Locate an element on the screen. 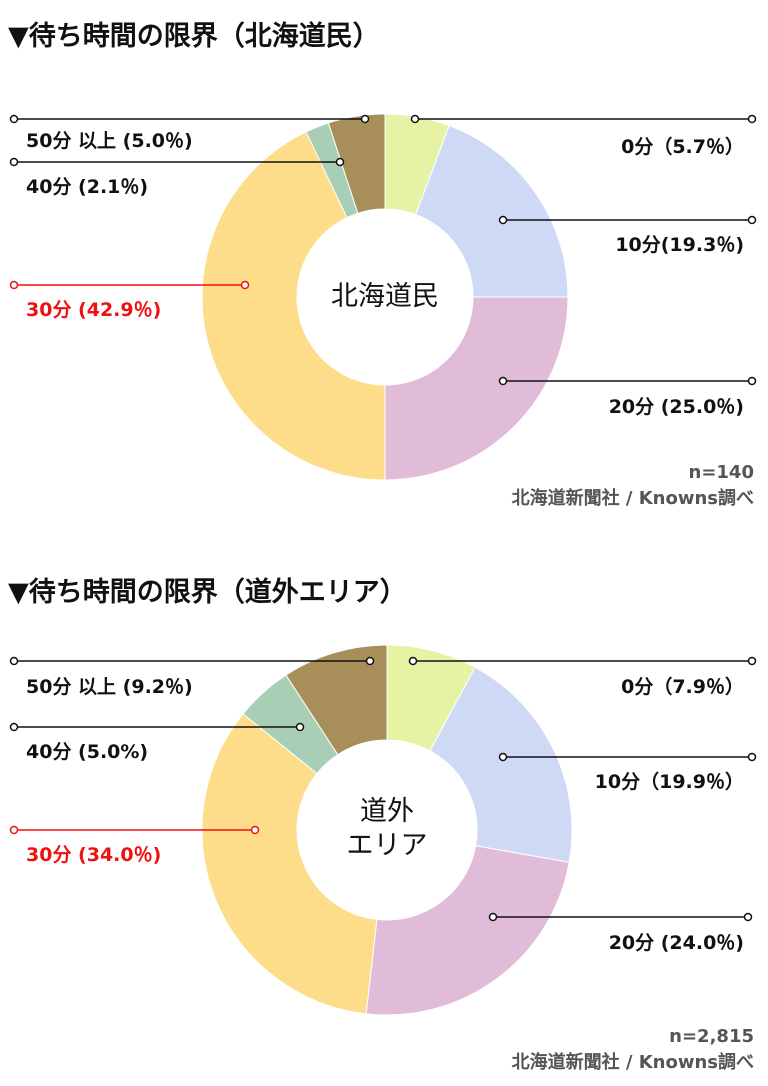 The image size is (768, 1086). center-label-outside: 道外 エリア is located at coordinates (387, 829).